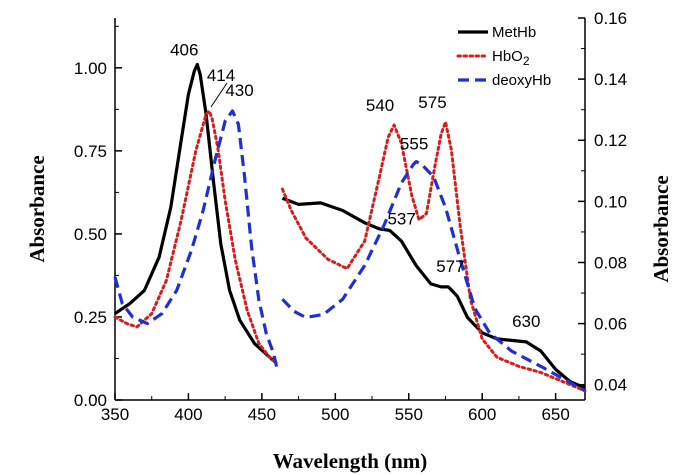 Image resolution: width=682 pixels, height=475 pixels. Describe the element at coordinates (90, 317) in the screenshot. I see `y-left-tick-label: 0.25` at that location.